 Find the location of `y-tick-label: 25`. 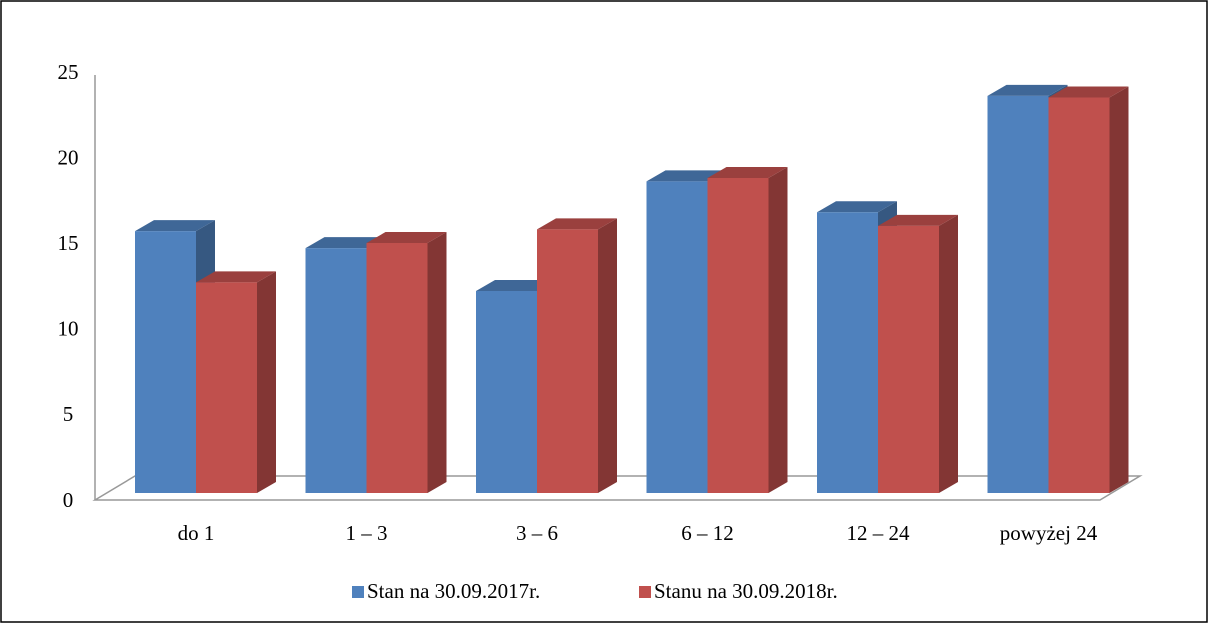

y-tick-label: 25 is located at coordinates (68, 72).